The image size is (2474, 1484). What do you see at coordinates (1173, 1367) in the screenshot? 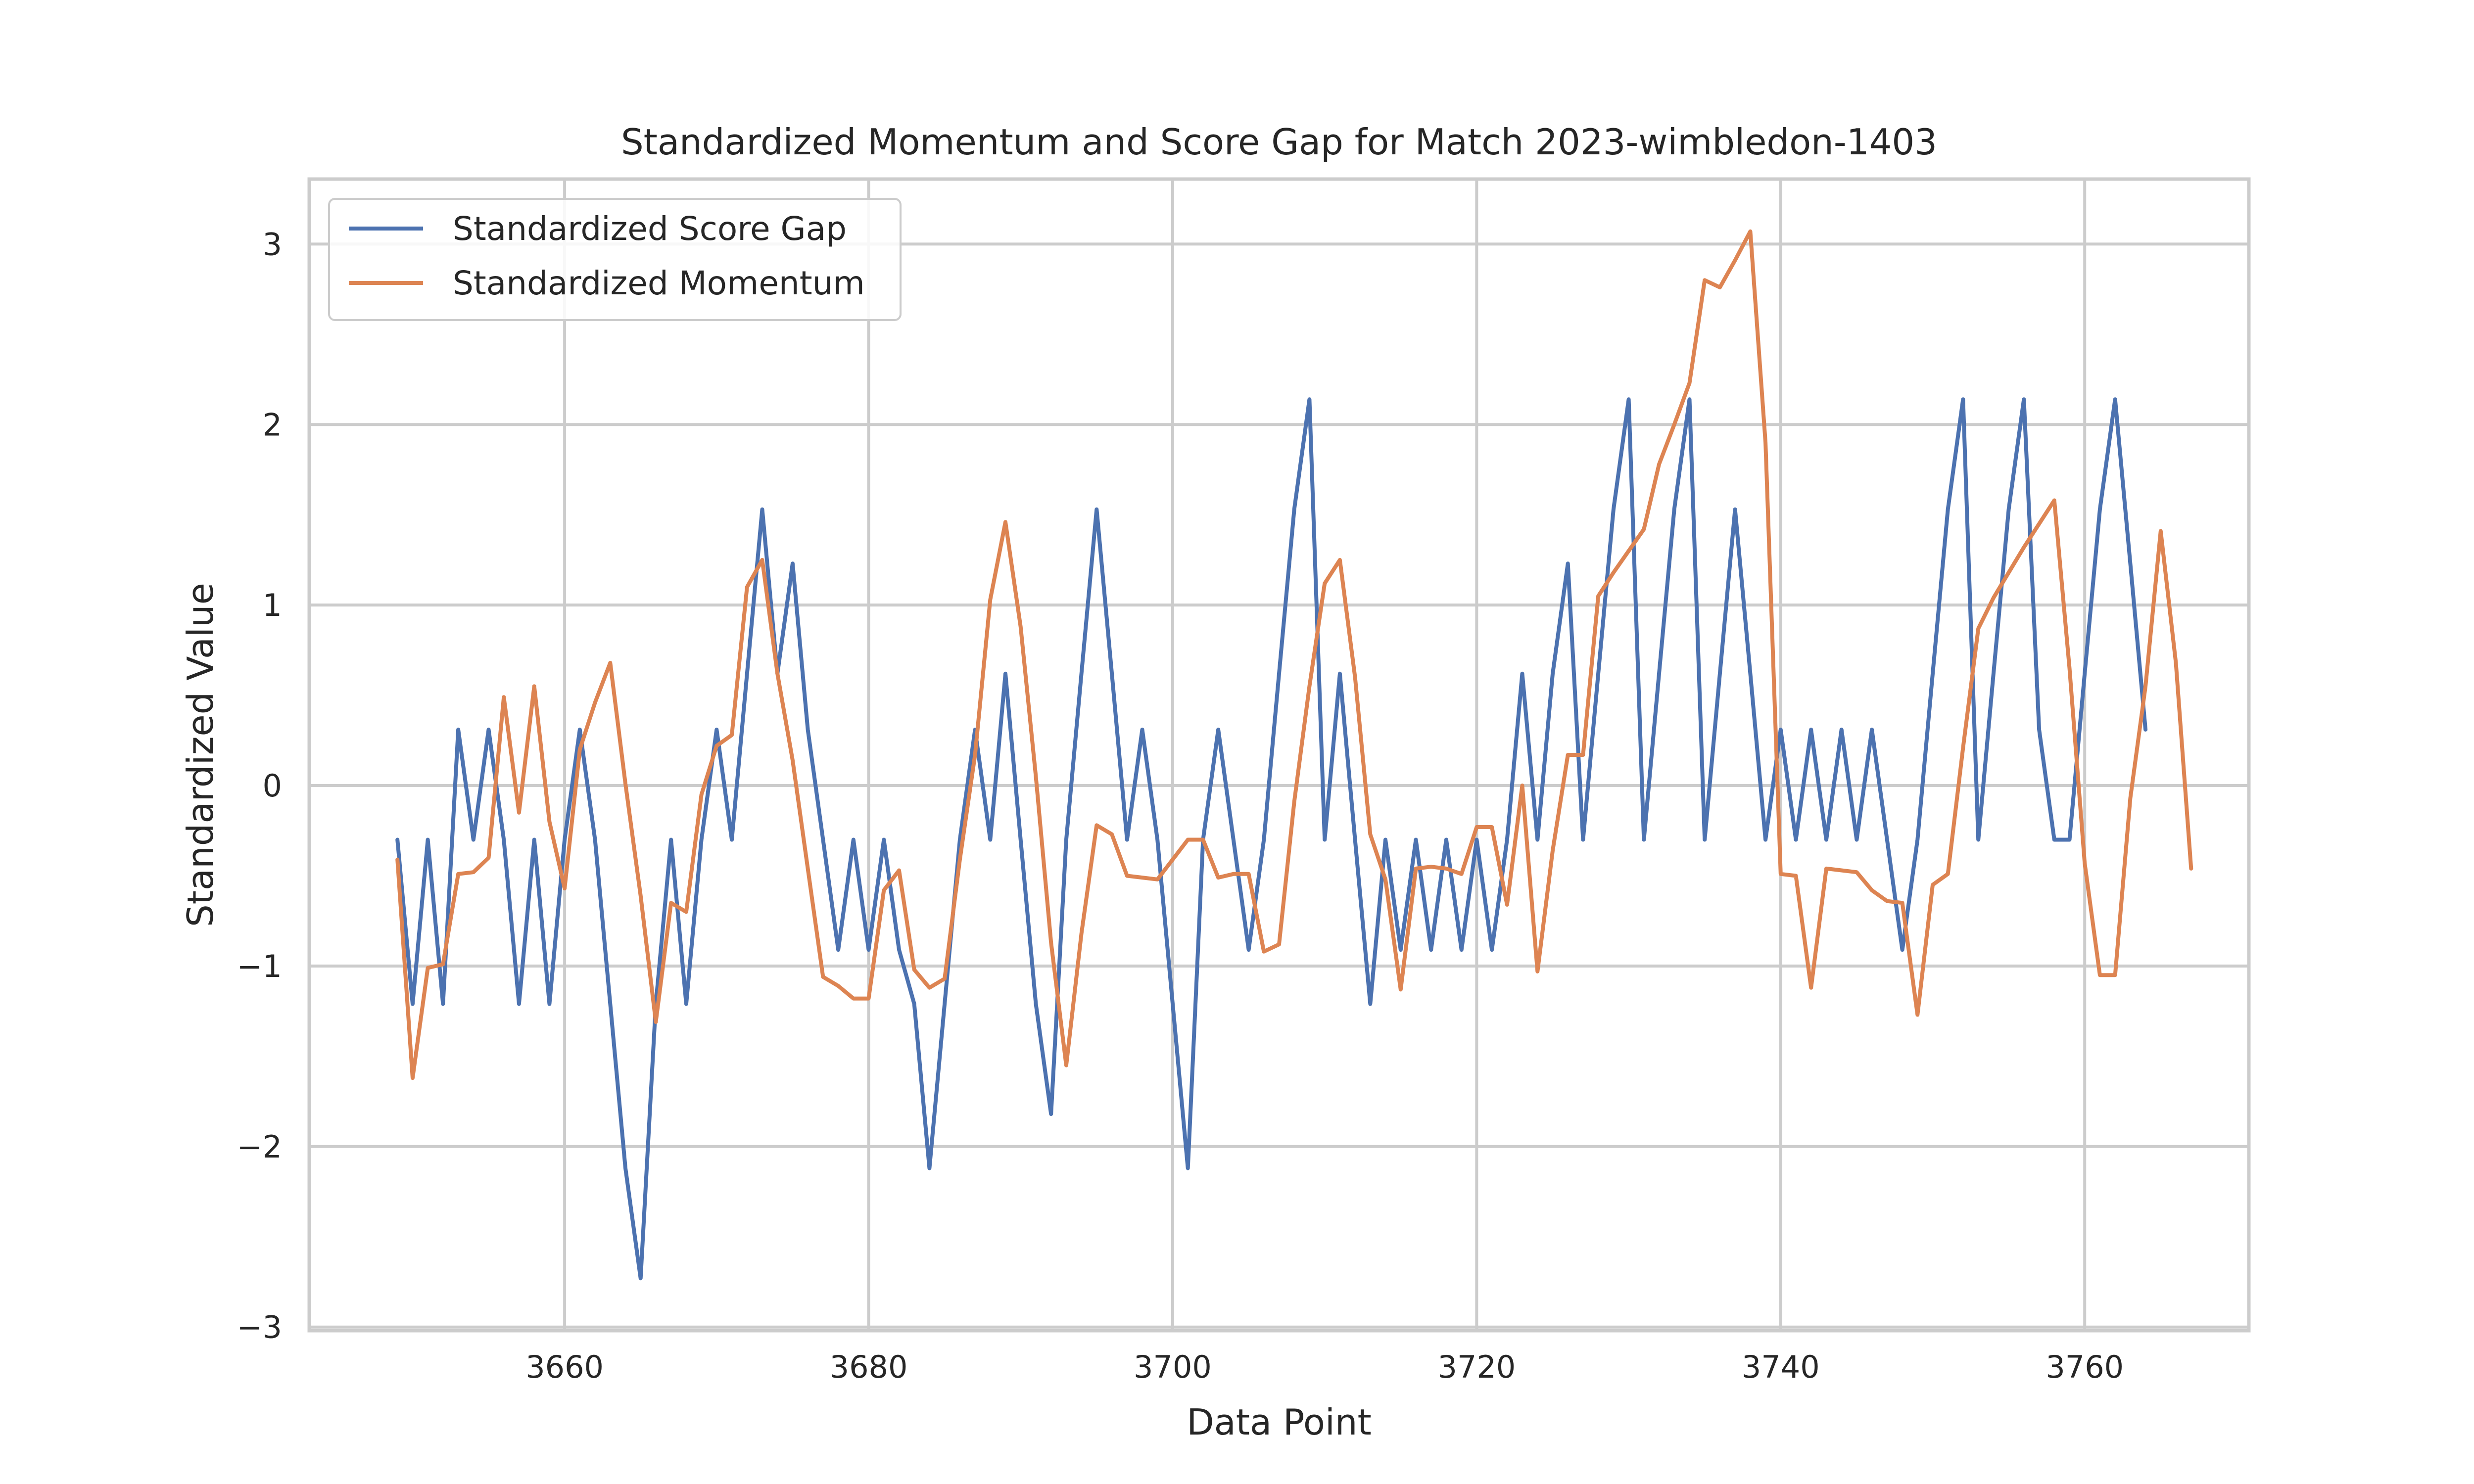
I see `x-tick-label: 3700` at bounding box center [1173, 1367].